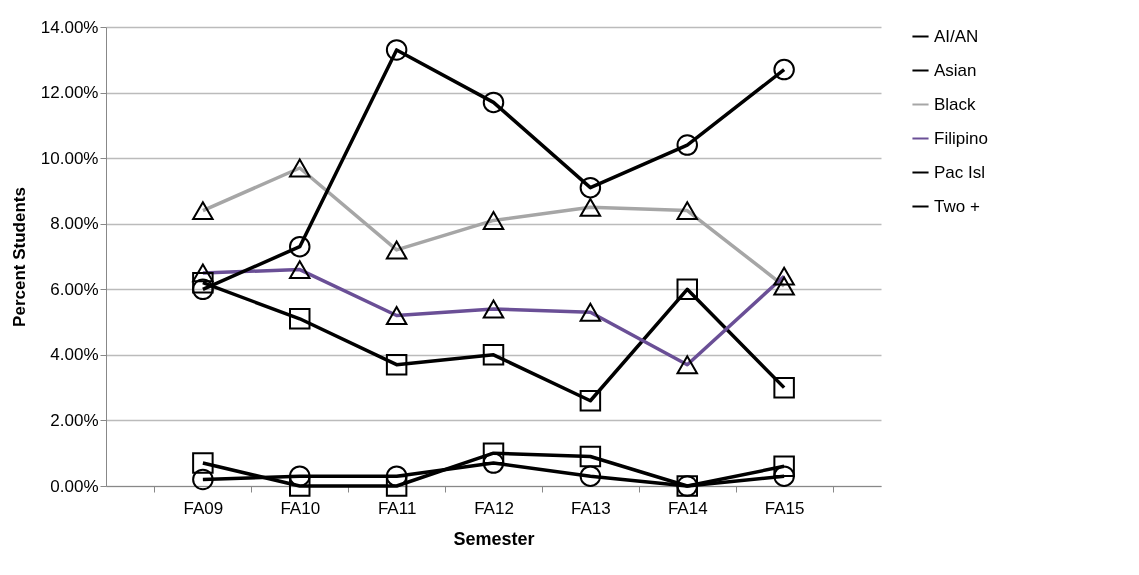 The height and width of the screenshot is (575, 1139). Describe the element at coordinates (300, 508) in the screenshot. I see `x-tick-label: FA10` at that location.